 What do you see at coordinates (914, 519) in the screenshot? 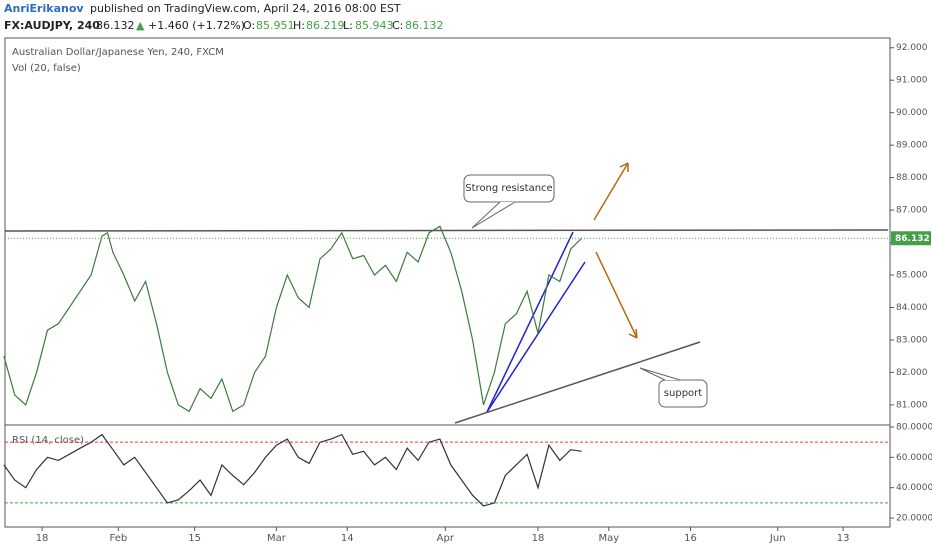
I see `y-tick-label: 20.0000` at bounding box center [914, 519].